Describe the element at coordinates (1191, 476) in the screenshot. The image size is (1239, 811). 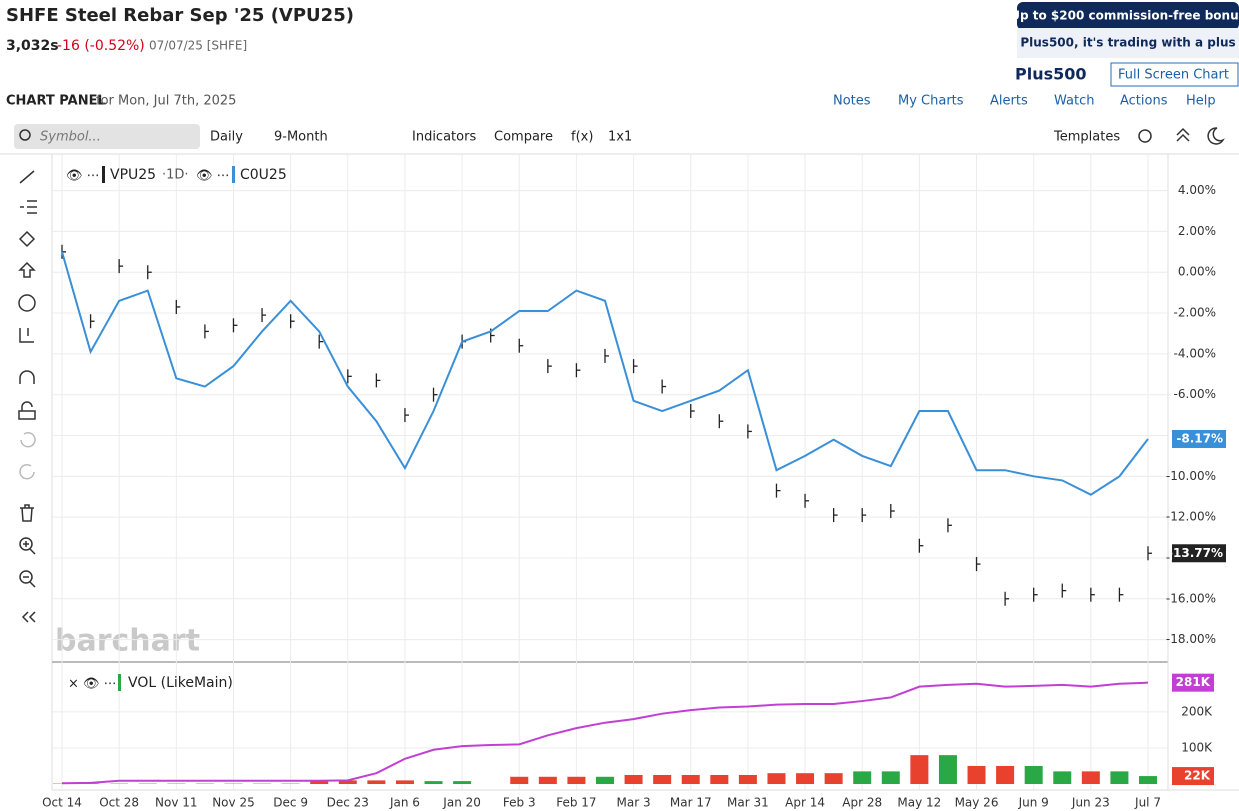
I see `y-tick-label: -10.00%` at that location.